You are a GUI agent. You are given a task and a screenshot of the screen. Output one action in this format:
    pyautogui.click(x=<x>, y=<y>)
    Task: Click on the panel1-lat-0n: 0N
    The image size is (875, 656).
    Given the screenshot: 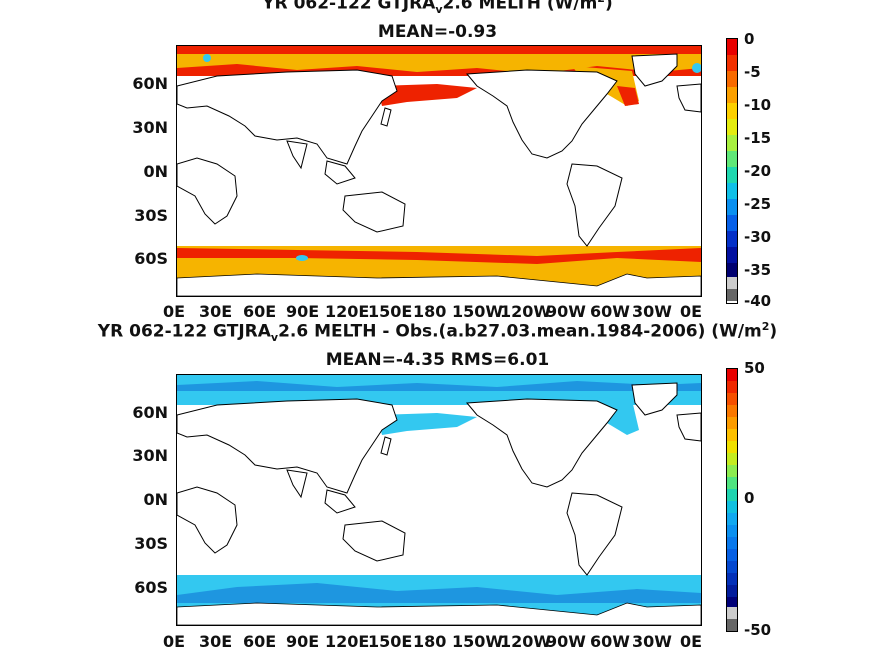 What is the action you would take?
    pyautogui.click(x=155, y=171)
    